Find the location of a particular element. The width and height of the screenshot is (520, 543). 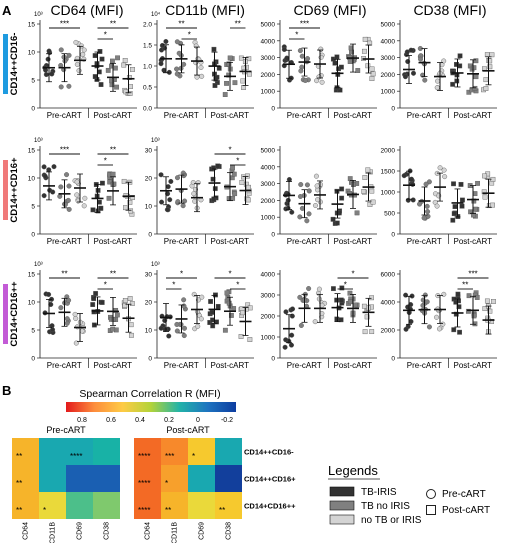

tick-label: 0.5 is located at coordinates (147, 88).